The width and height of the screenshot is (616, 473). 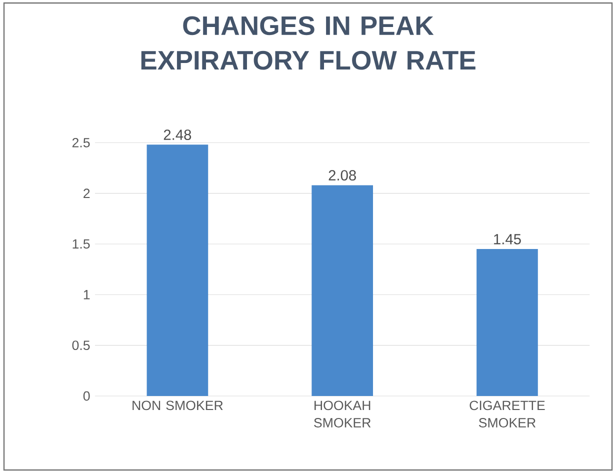 What do you see at coordinates (177, 405) in the screenshot?
I see `x-tick-label: NON SMOKER` at bounding box center [177, 405].